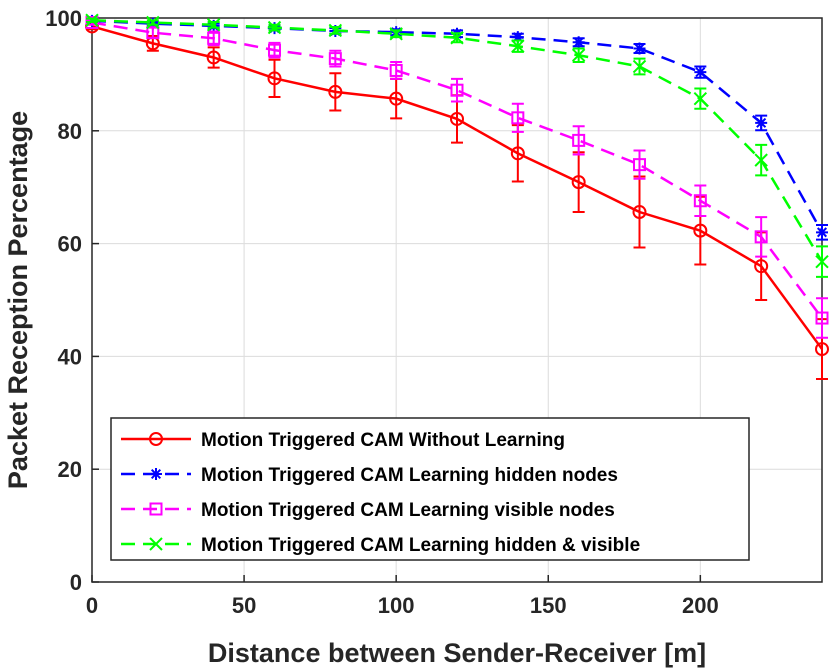  Describe the element at coordinates (383, 440) in the screenshot. I see `legend-label: Motion Triggered CAM Without Learning` at that location.